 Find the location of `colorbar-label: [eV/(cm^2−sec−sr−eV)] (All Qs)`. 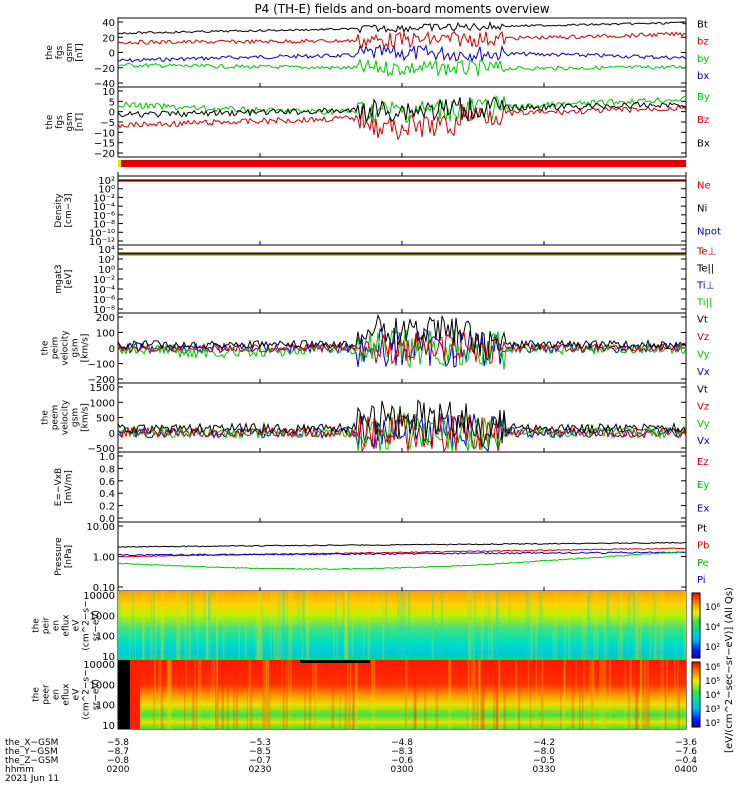

colorbar-label: [eV/(cm^2−sec−sr−eV)] (All Qs) is located at coordinates (729, 670).